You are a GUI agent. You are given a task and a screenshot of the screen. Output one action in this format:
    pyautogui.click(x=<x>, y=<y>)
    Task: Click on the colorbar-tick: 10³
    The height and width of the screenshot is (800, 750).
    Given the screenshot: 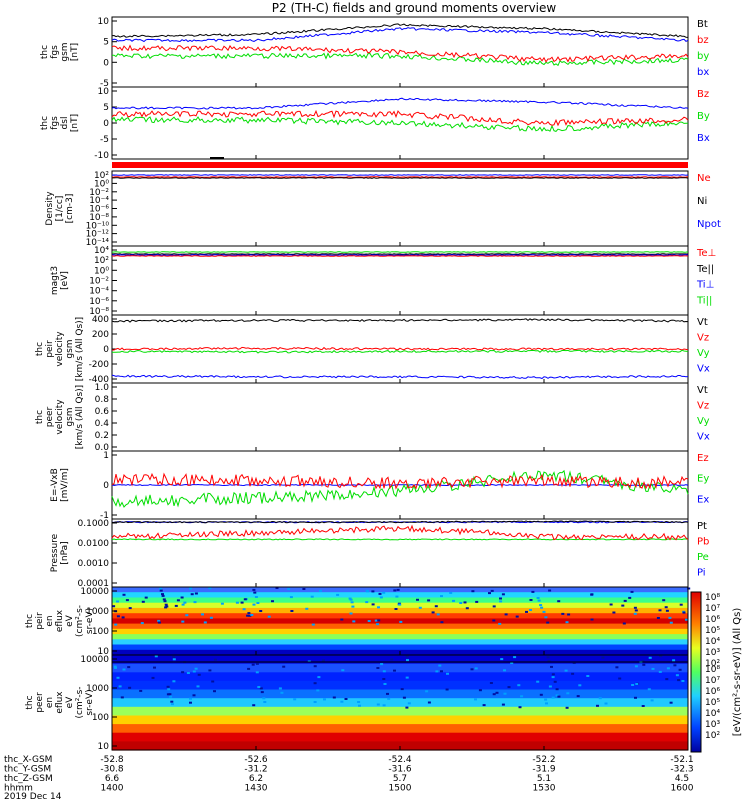 What is the action you would take?
    pyautogui.click(x=712, y=725)
    